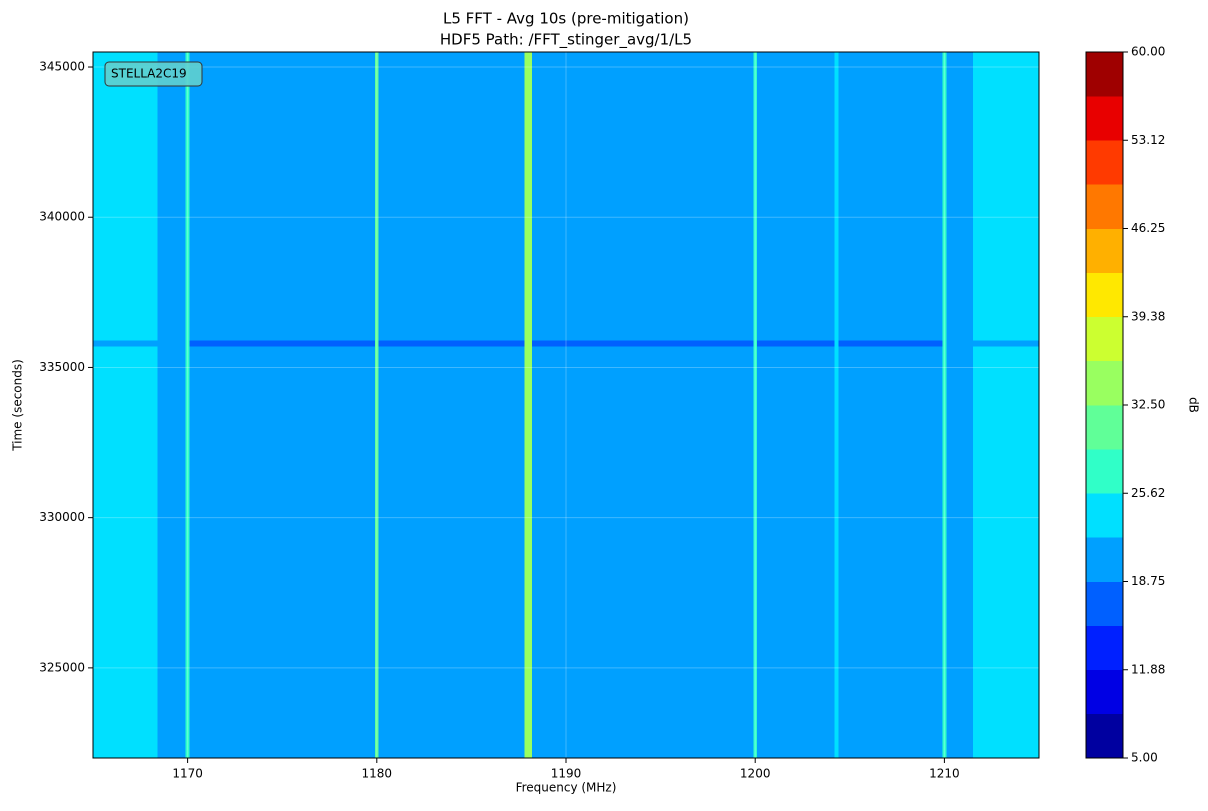 This screenshot has height=811, width=1208. I want to click on colorbar-tick-label: 18.75, so click(1148, 581).